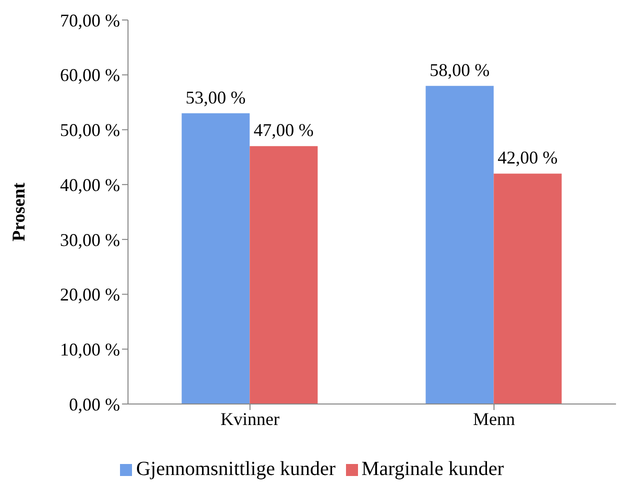 Image resolution: width=638 pixels, height=499 pixels. Describe the element at coordinates (460, 70) in the screenshot. I see `data-label: 58,00 %` at that location.